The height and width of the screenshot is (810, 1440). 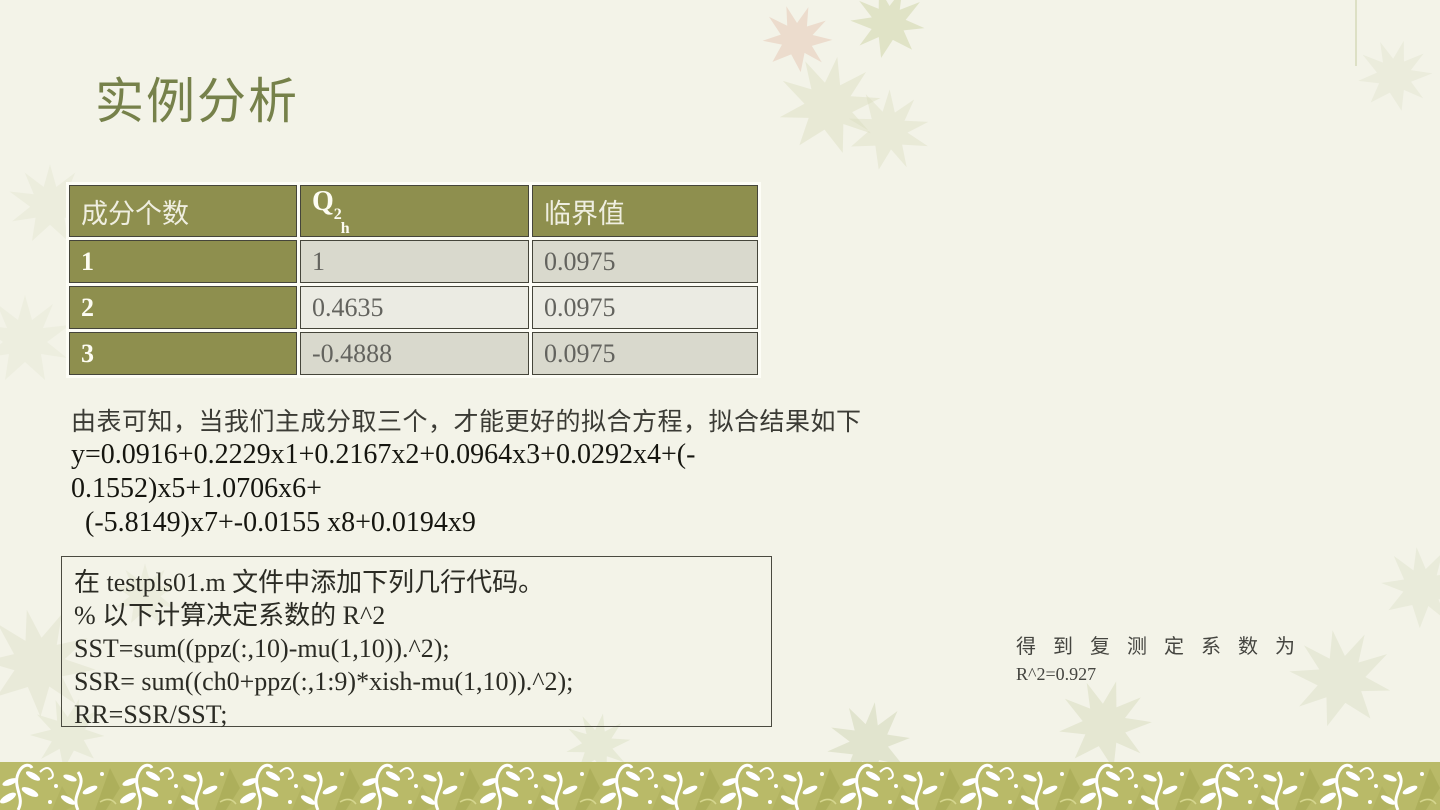 I want to click on code-line: RR=SSR/SST;, so click(x=151, y=714).